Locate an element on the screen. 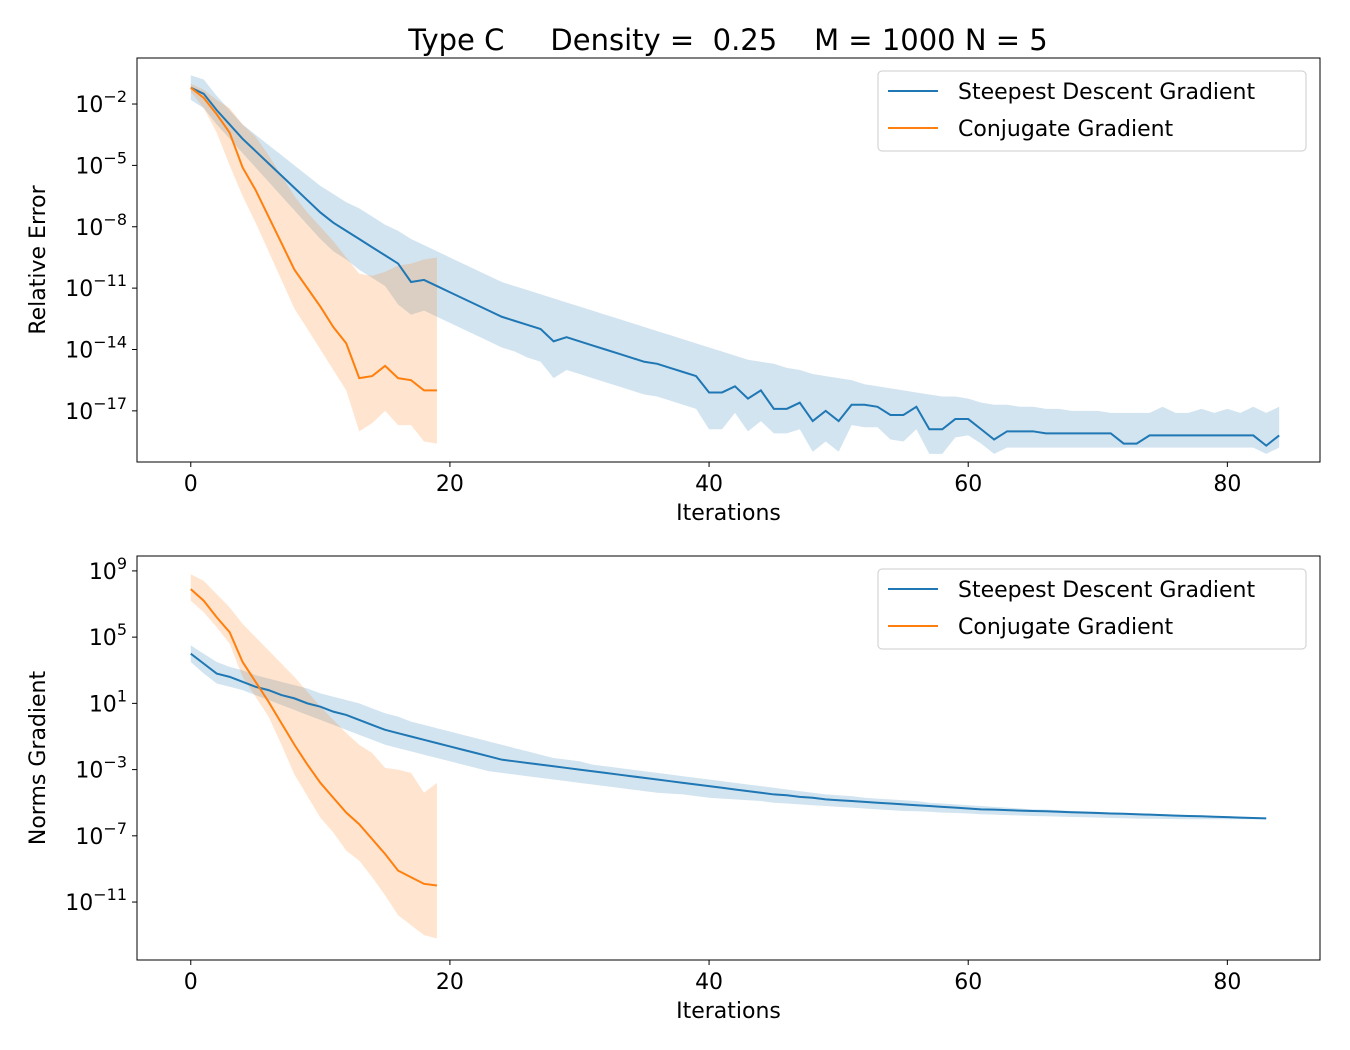 The height and width of the screenshot is (1050, 1350). y-tick-label: 10⁻¹⁷ is located at coordinates (96, 409).